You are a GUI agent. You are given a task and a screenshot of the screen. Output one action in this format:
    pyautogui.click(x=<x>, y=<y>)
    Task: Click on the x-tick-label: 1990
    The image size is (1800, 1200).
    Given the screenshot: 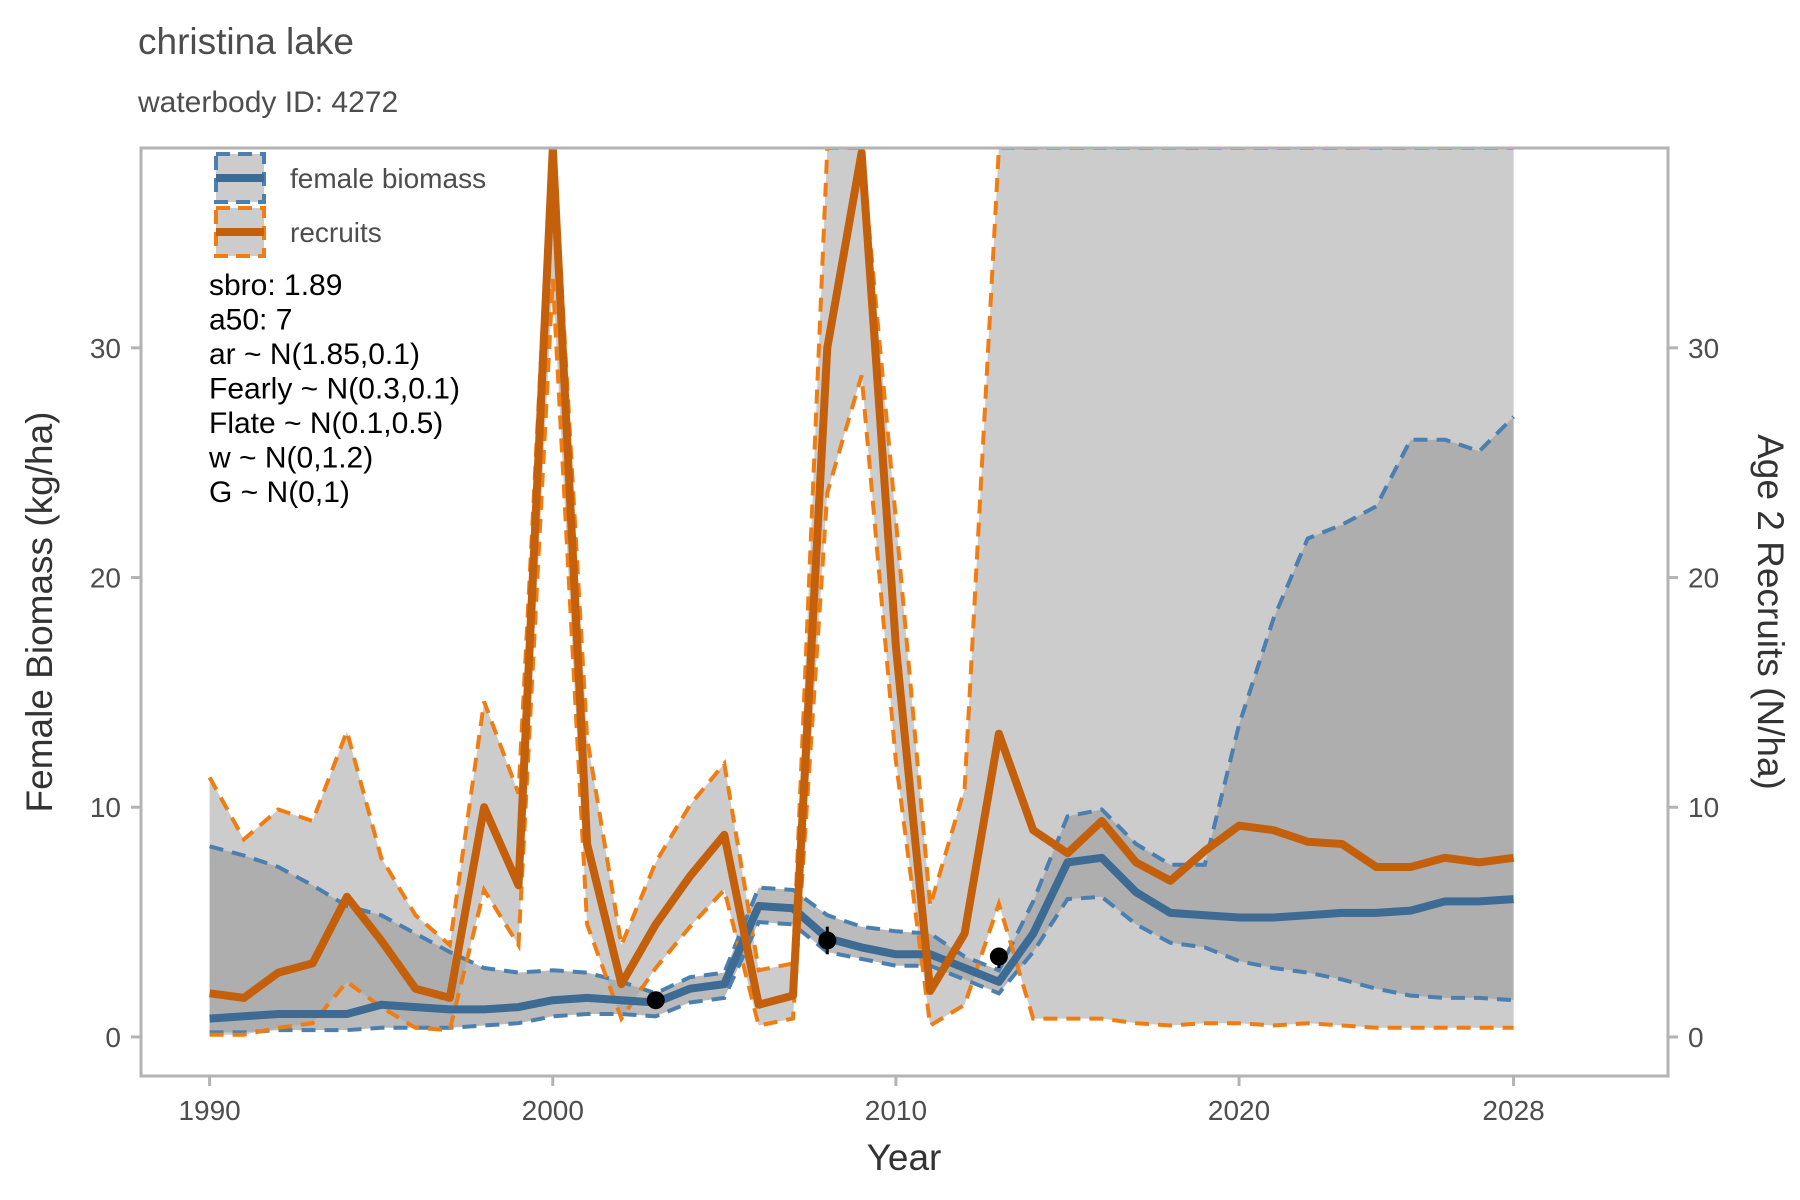 What is the action you would take?
    pyautogui.click(x=209, y=1110)
    